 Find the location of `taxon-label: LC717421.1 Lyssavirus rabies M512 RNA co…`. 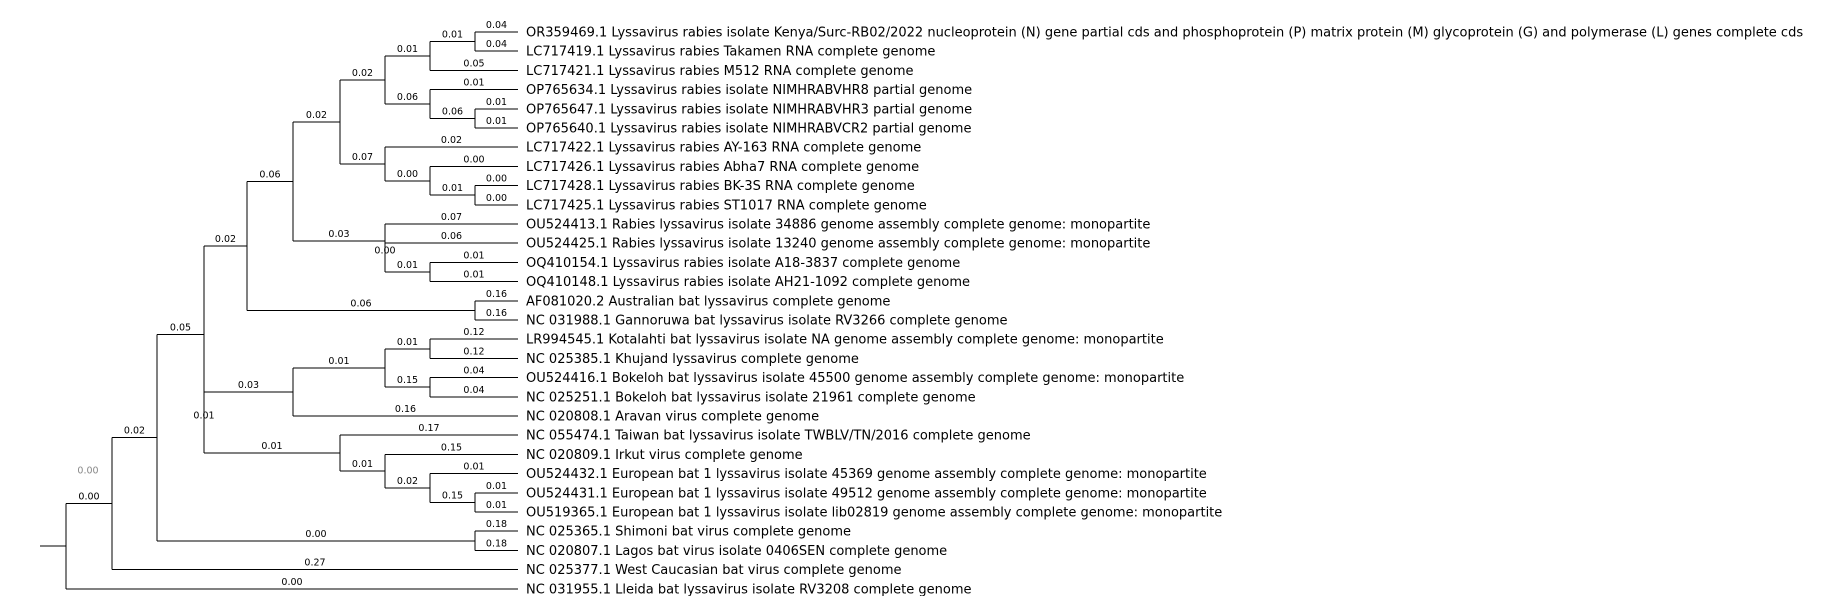

taxon-label: LC717421.1 Lyssavirus rabies M512 RNA co… is located at coordinates (720, 71).